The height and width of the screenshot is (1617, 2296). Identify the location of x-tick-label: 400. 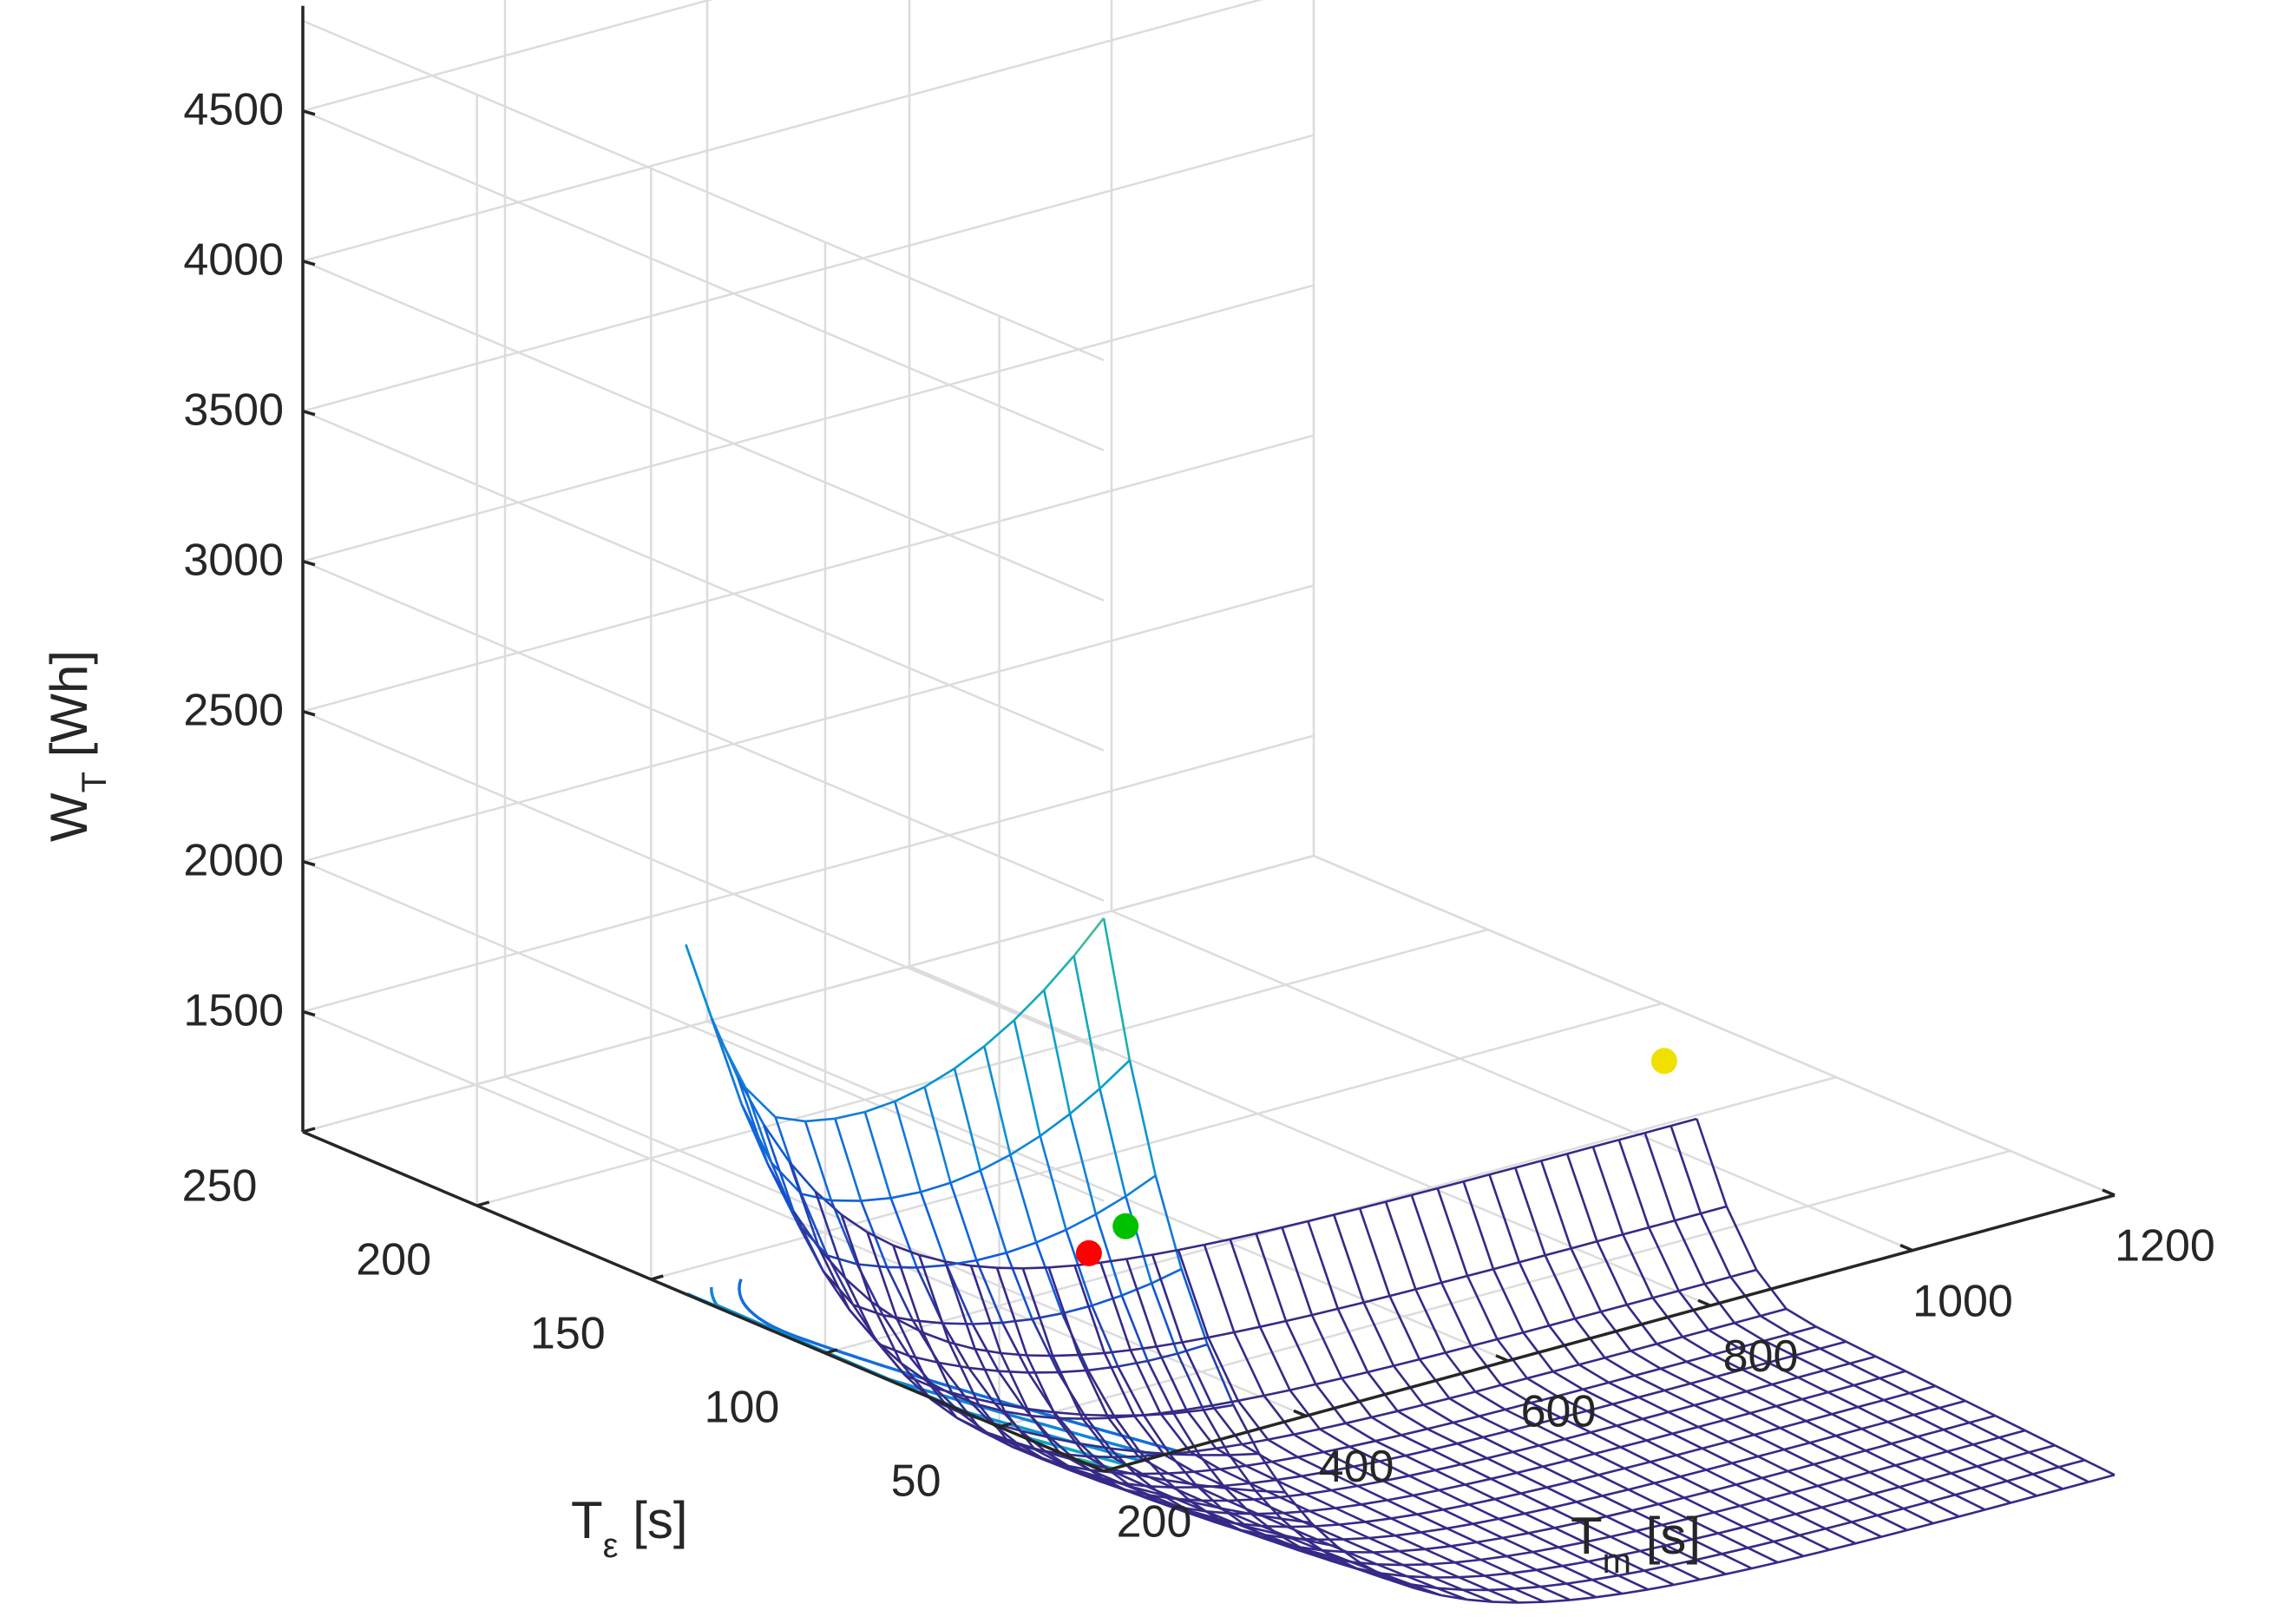
(1356, 1467).